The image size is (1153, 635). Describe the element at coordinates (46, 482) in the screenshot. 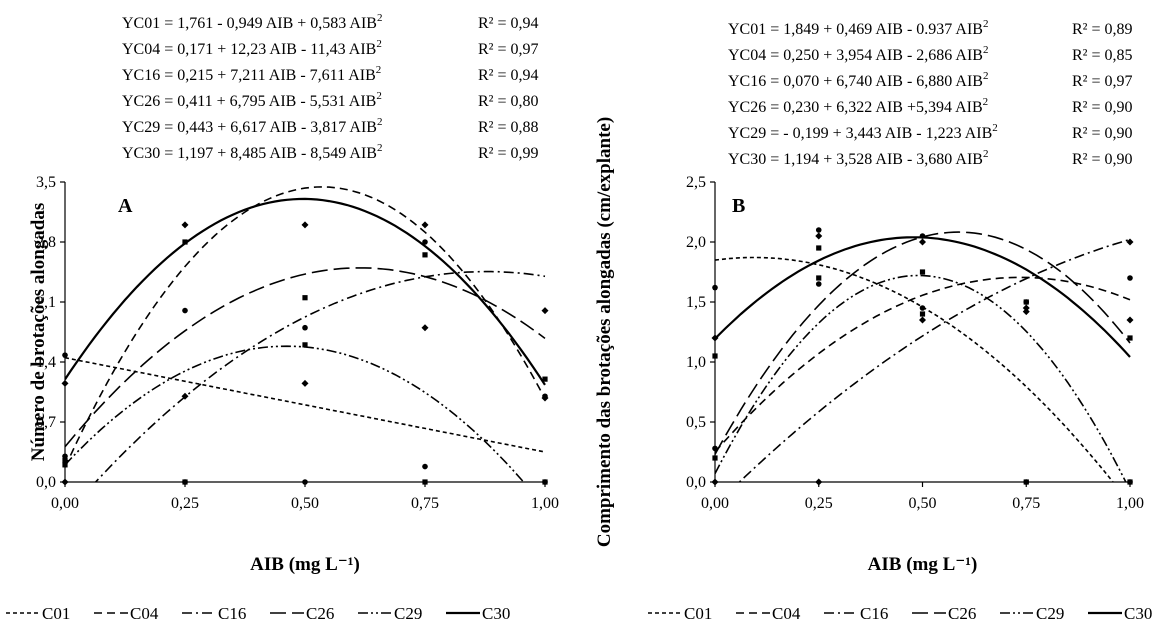

I see `y-tick-label: 0,0` at that location.